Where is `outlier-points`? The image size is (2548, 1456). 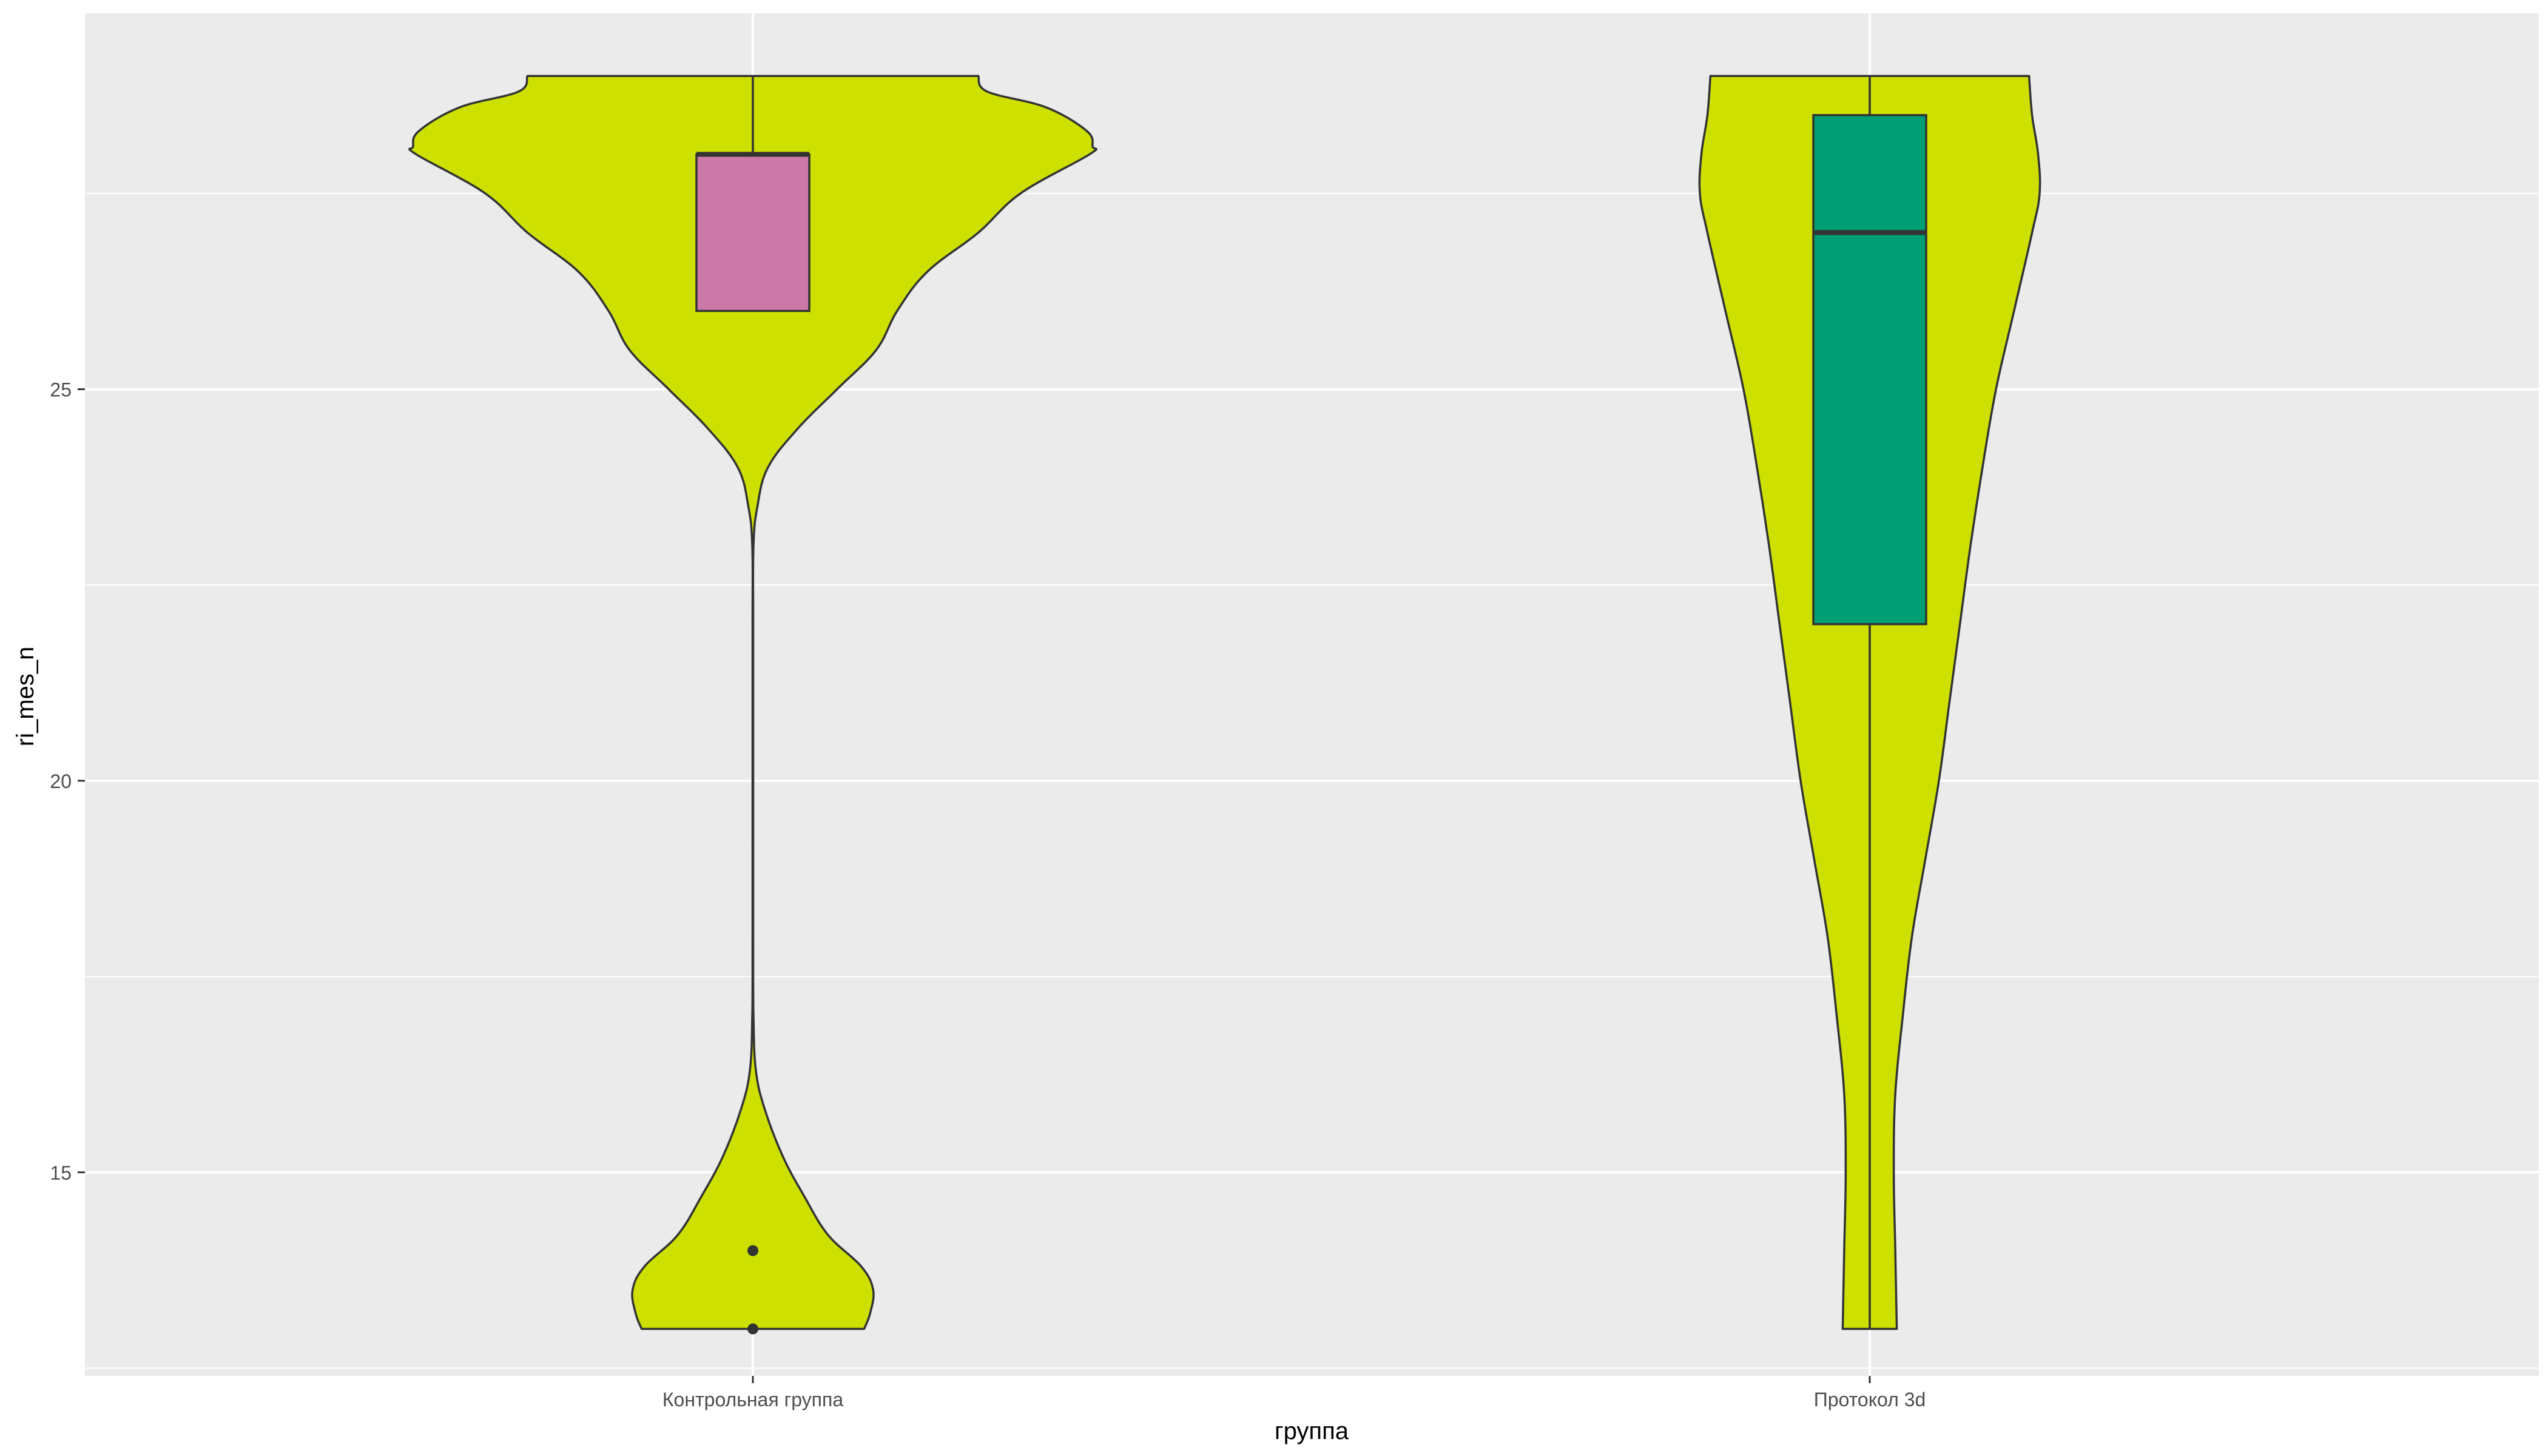
outlier-points is located at coordinates (752, 1290).